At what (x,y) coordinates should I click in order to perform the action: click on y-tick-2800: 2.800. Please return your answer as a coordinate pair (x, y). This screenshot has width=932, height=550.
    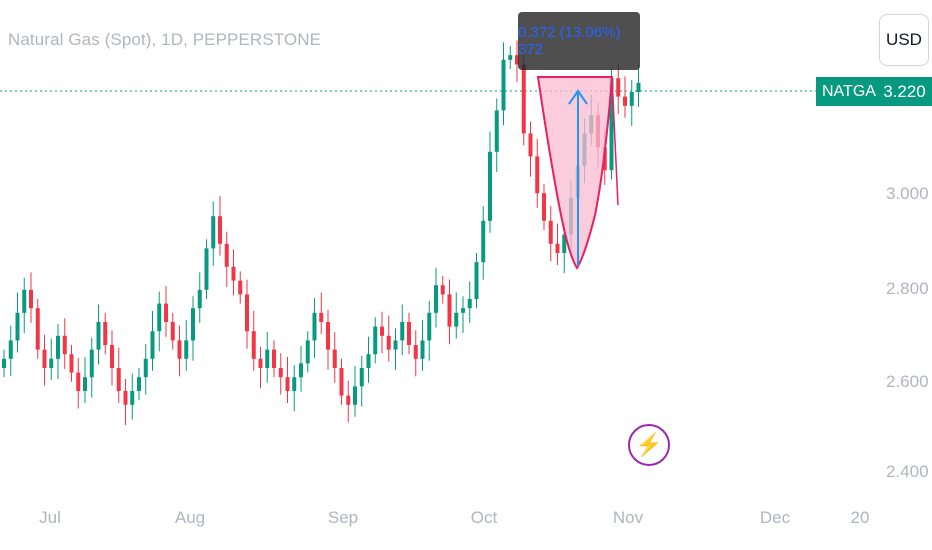
    Looking at the image, I should click on (907, 288).